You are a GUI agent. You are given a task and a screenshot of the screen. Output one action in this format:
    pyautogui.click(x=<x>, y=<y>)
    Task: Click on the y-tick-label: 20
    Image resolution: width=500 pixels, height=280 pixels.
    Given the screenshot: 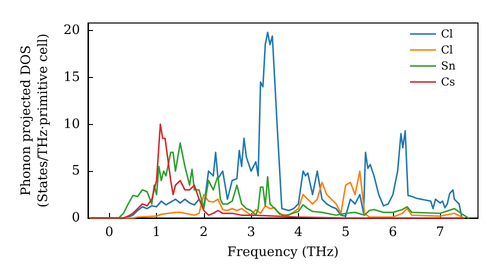 What is the action you would take?
    pyautogui.click(x=71, y=30)
    